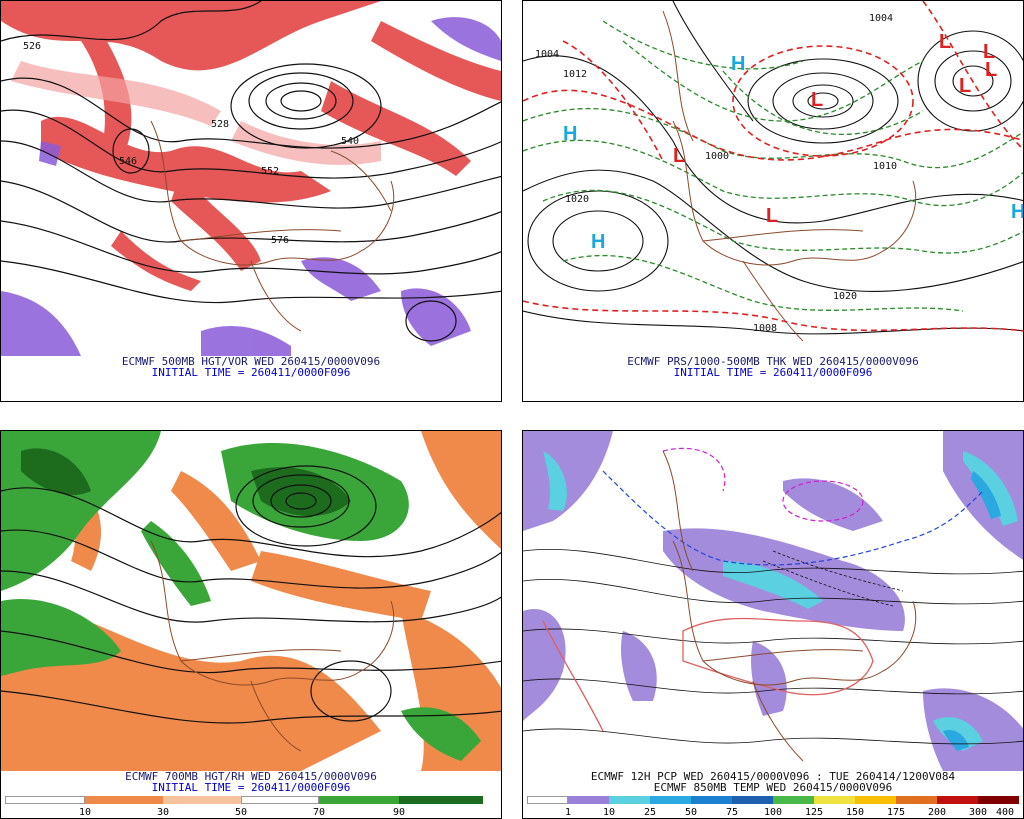 The width and height of the screenshot is (1024, 819). What do you see at coordinates (732, 812) in the screenshot?
I see `colorbar-label: 75` at bounding box center [732, 812].